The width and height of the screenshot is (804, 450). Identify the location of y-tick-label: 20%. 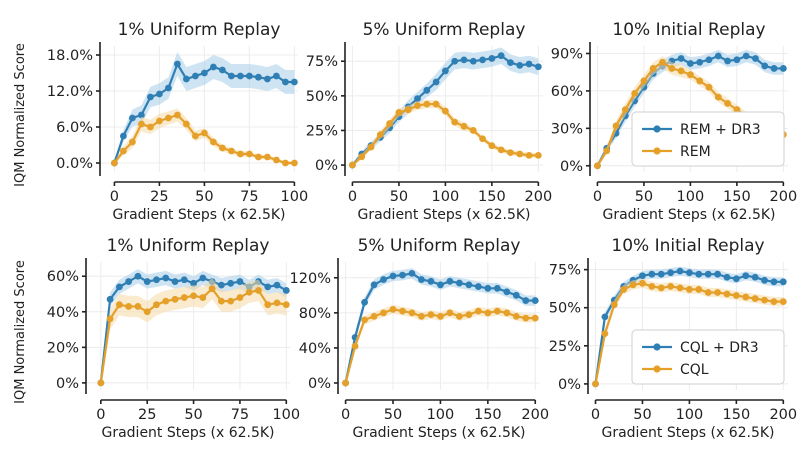
(63, 348).